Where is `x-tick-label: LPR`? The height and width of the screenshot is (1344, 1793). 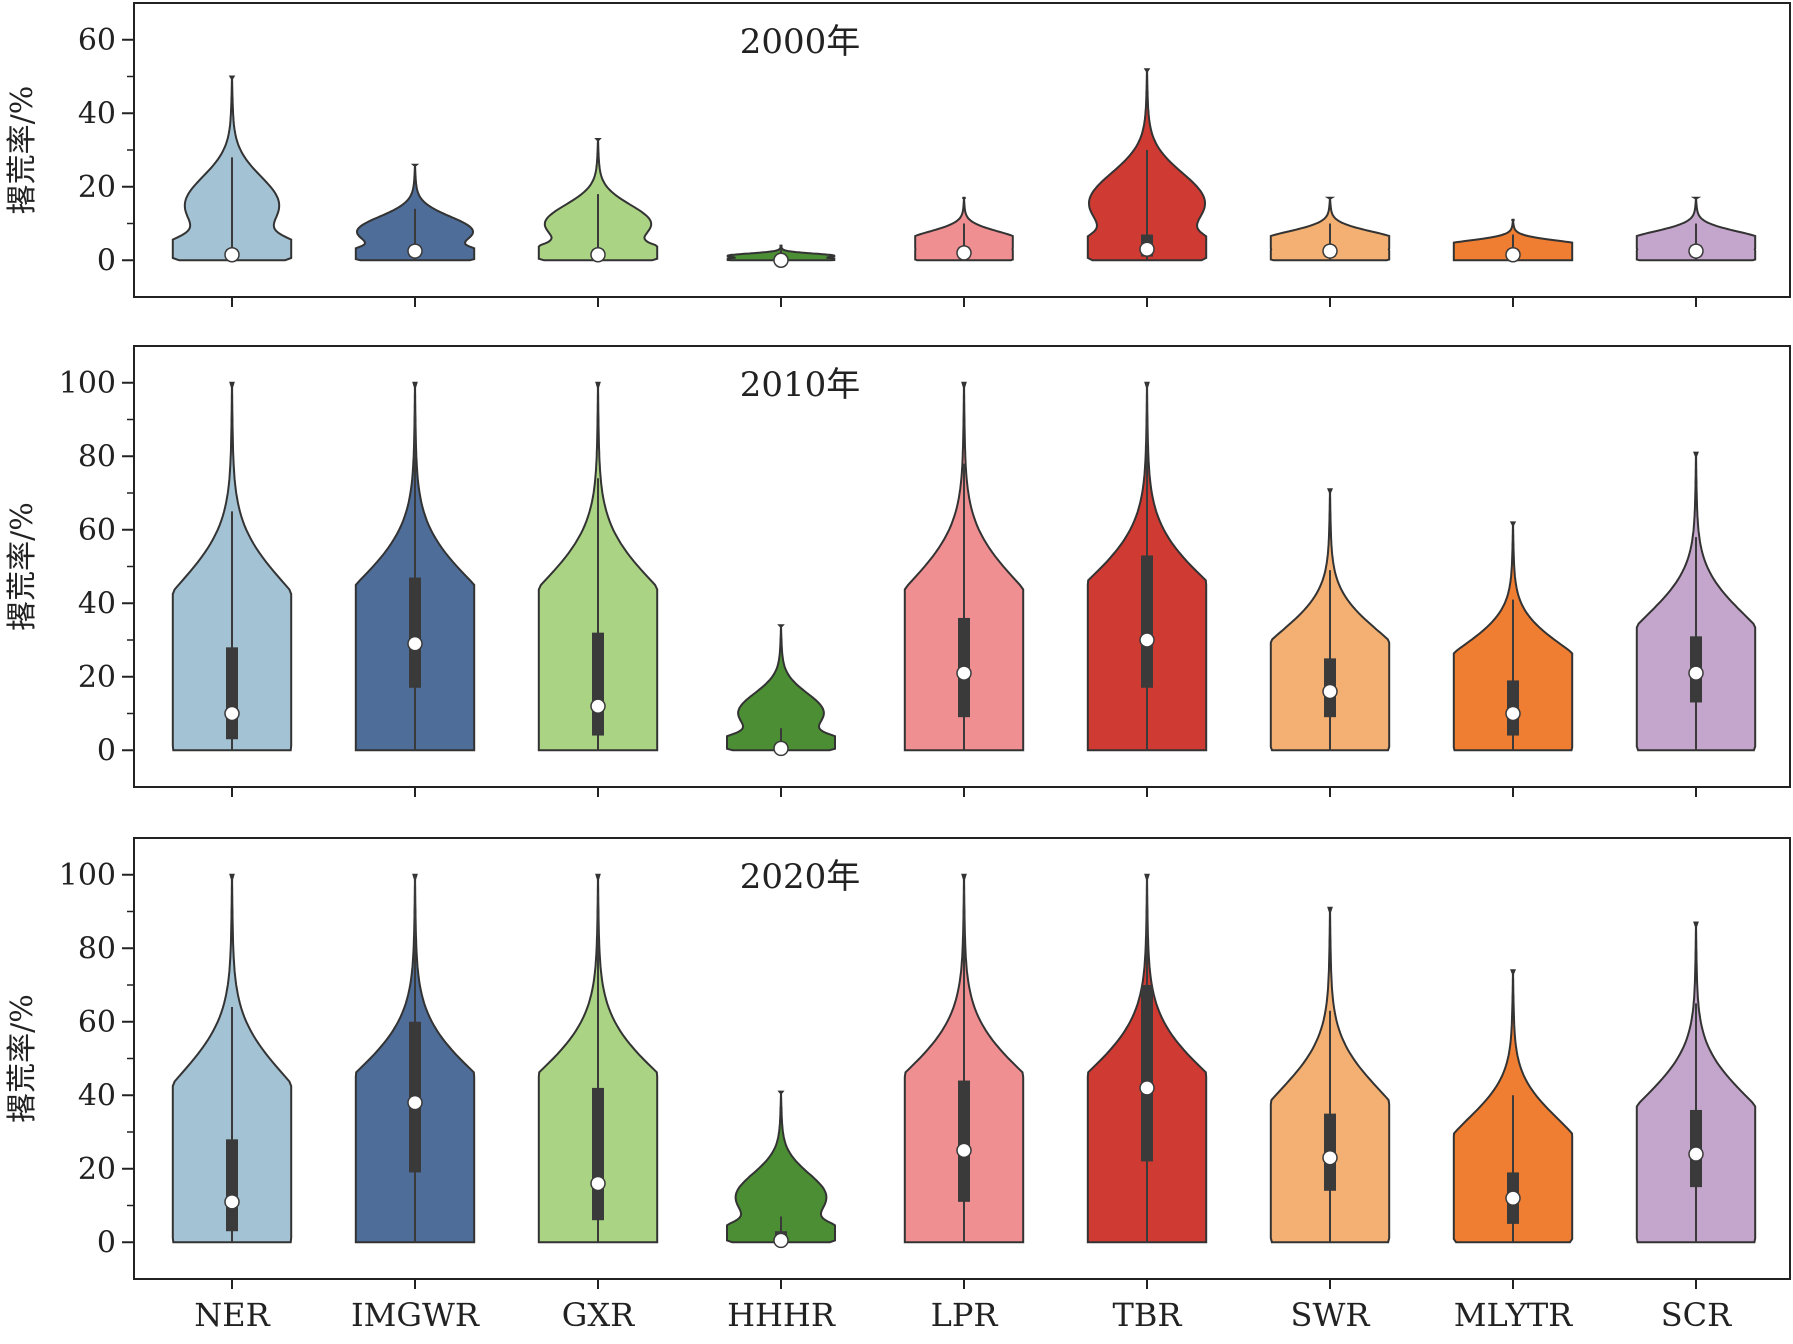 x-tick-label: LPR is located at coordinates (965, 1315).